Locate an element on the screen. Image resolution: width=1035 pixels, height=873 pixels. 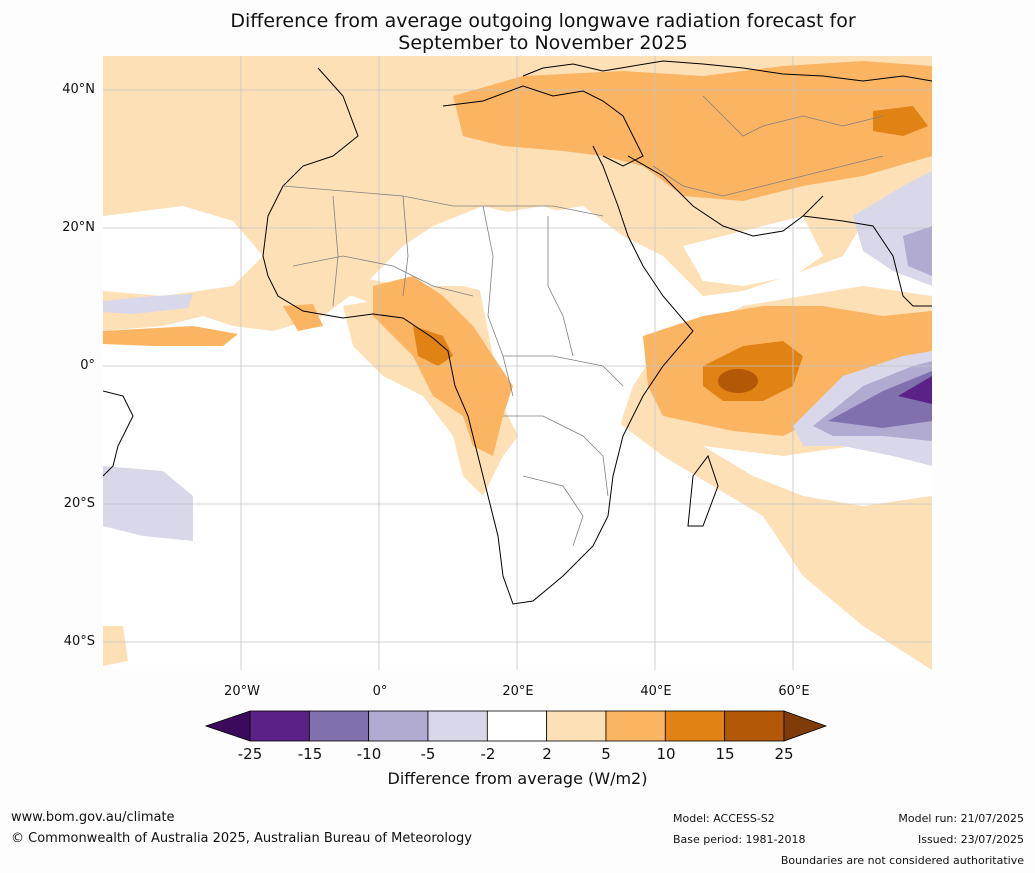
title-line-2: September to November 2025 is located at coordinates (543, 43).